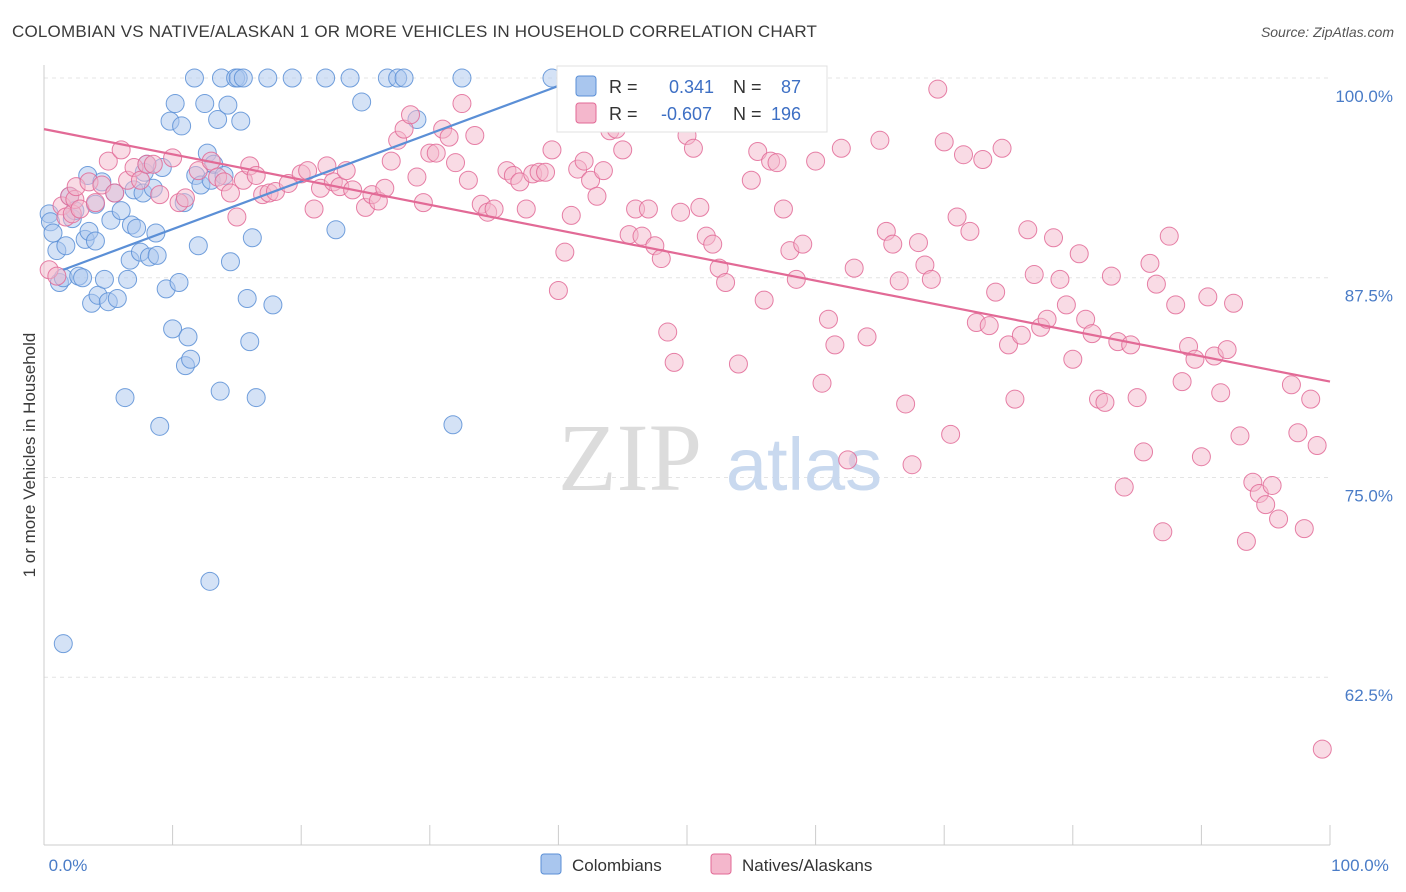 The width and height of the screenshot is (1406, 892). Describe the element at coordinates (1360, 865) in the screenshot. I see `x-tick-label-1: 100.0%` at that location.